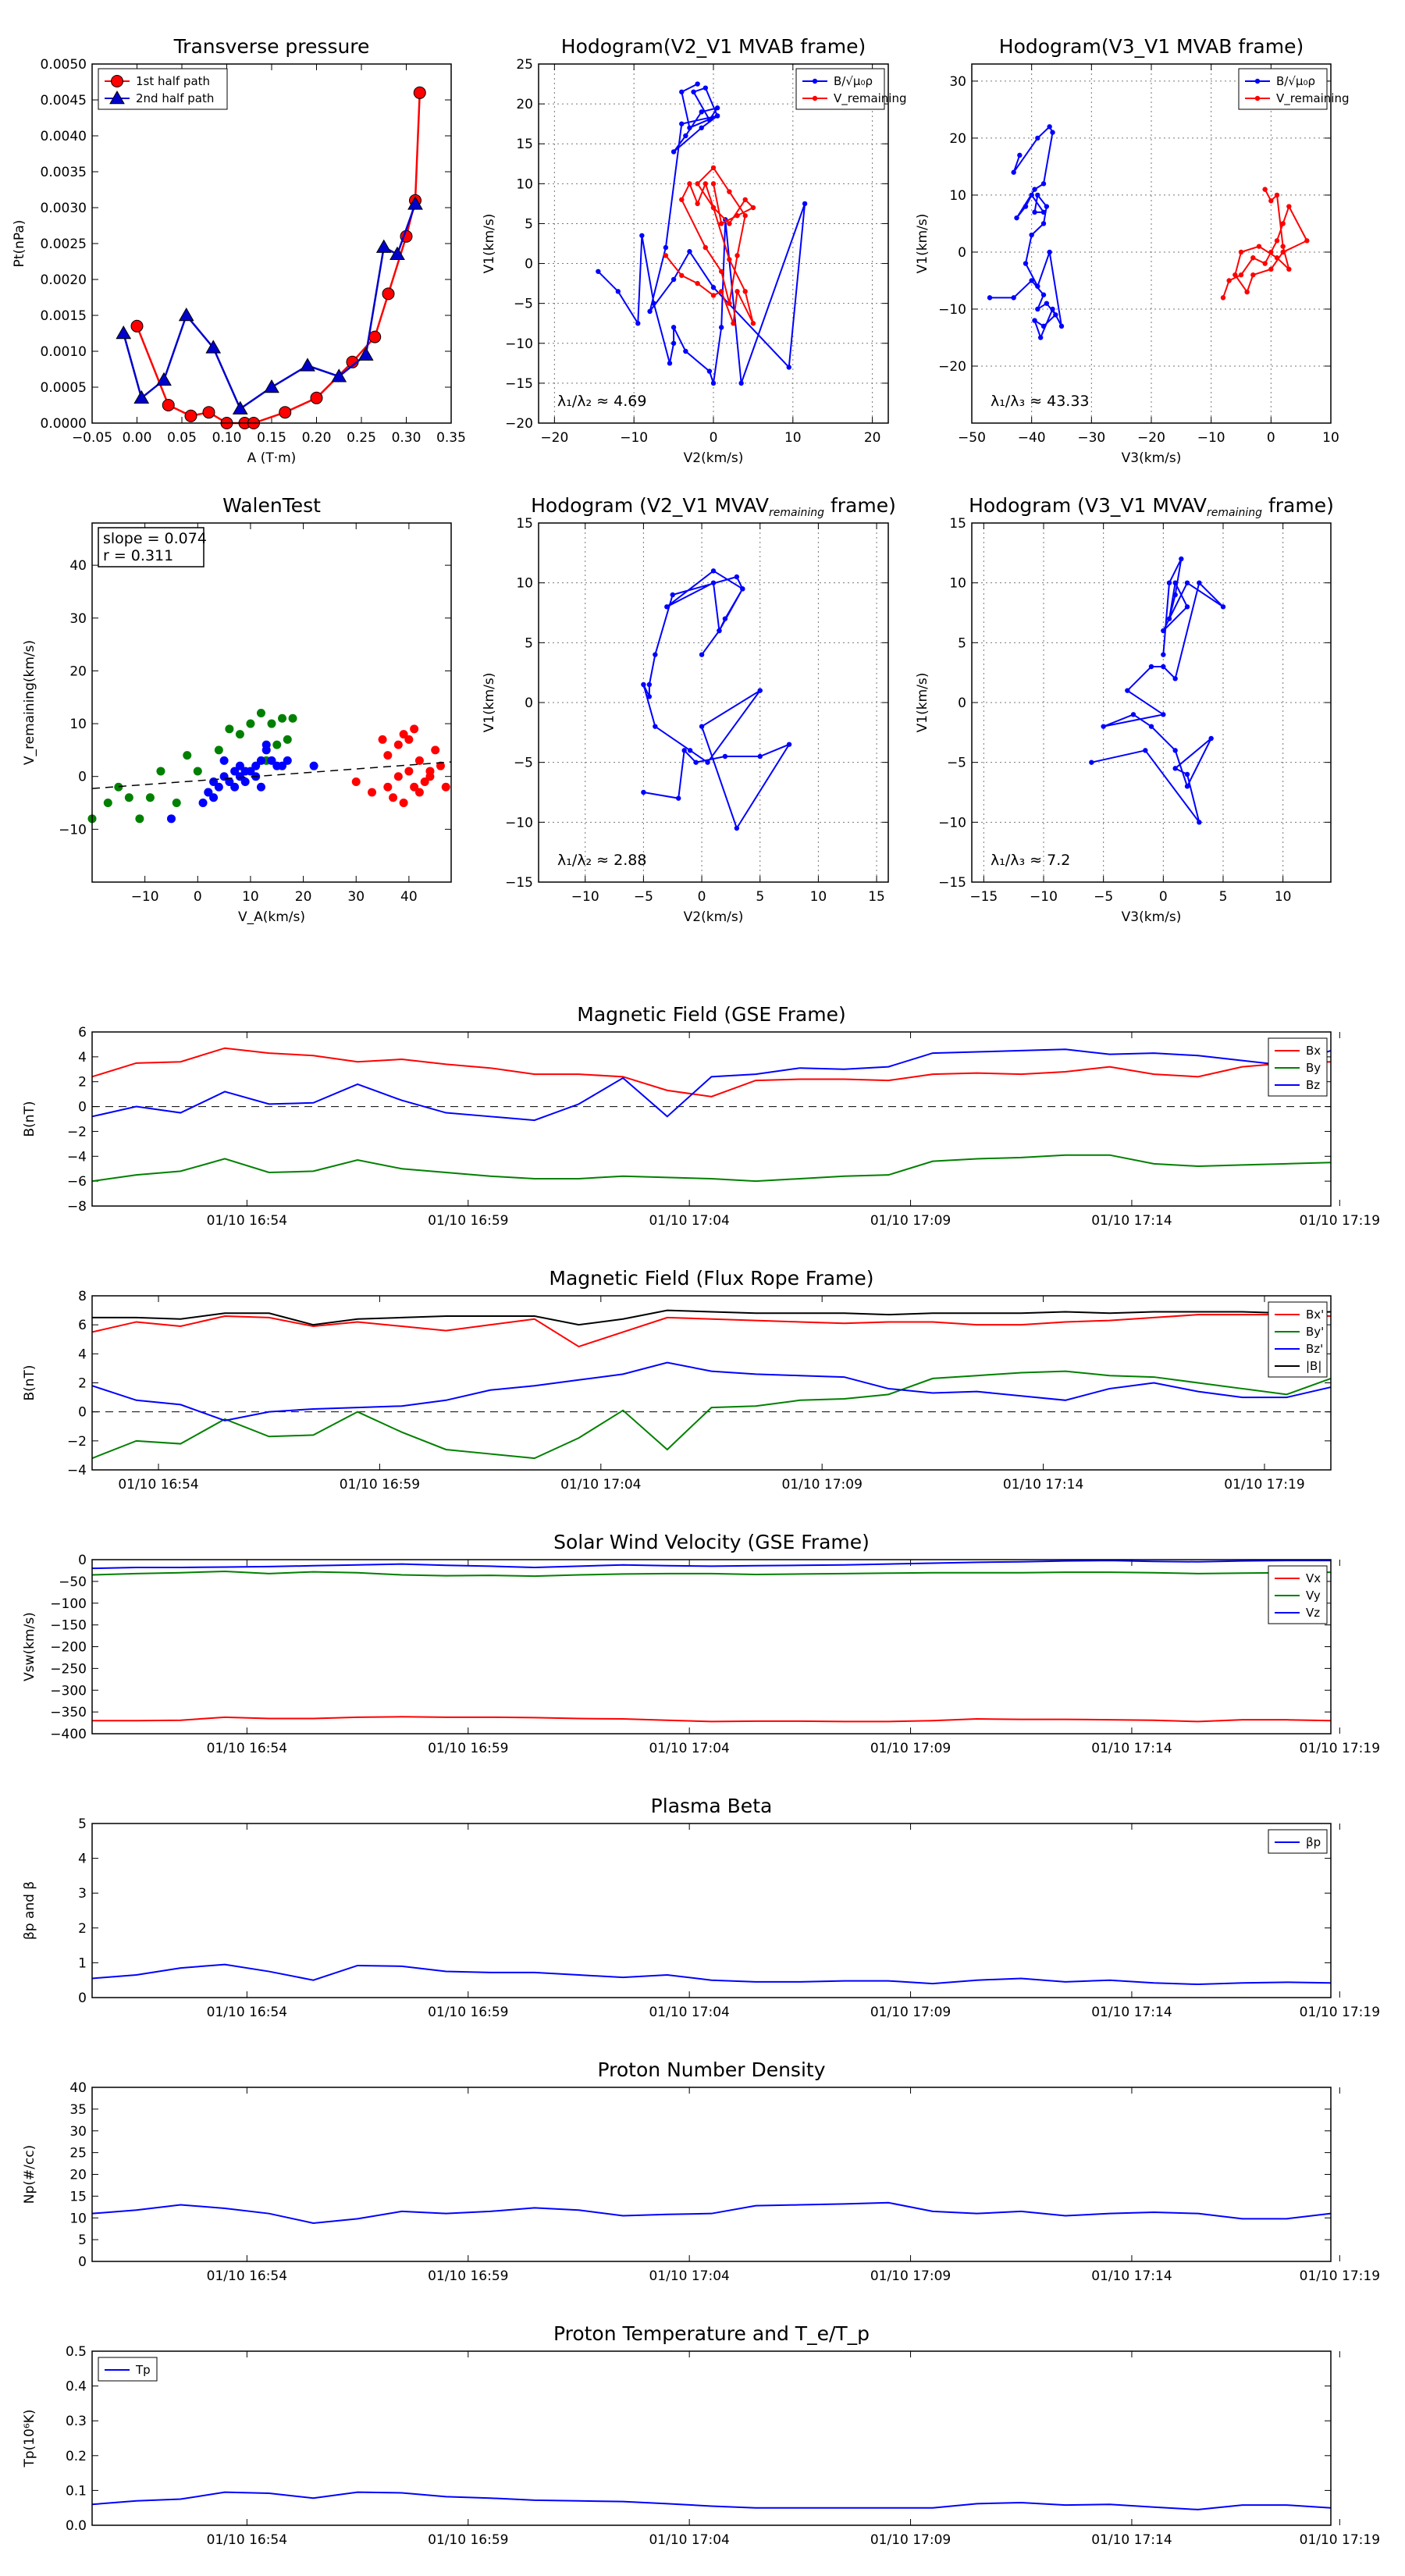  Describe the element at coordinates (76, 2526) in the screenshot. I see `y-tick-label: 0.0` at that location.